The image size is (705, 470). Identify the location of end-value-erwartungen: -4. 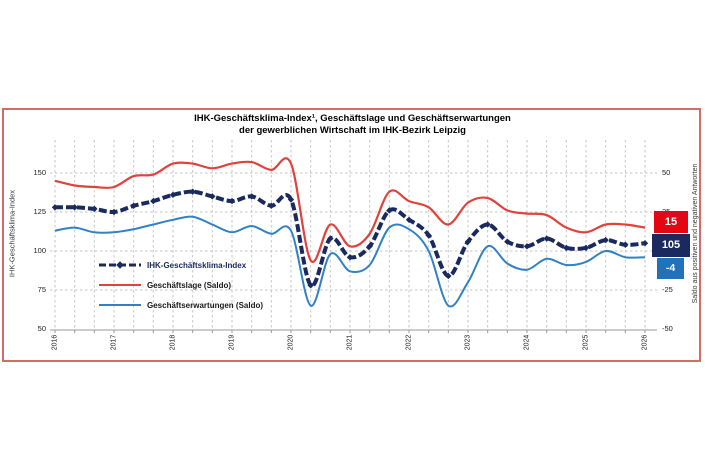
(670, 268).